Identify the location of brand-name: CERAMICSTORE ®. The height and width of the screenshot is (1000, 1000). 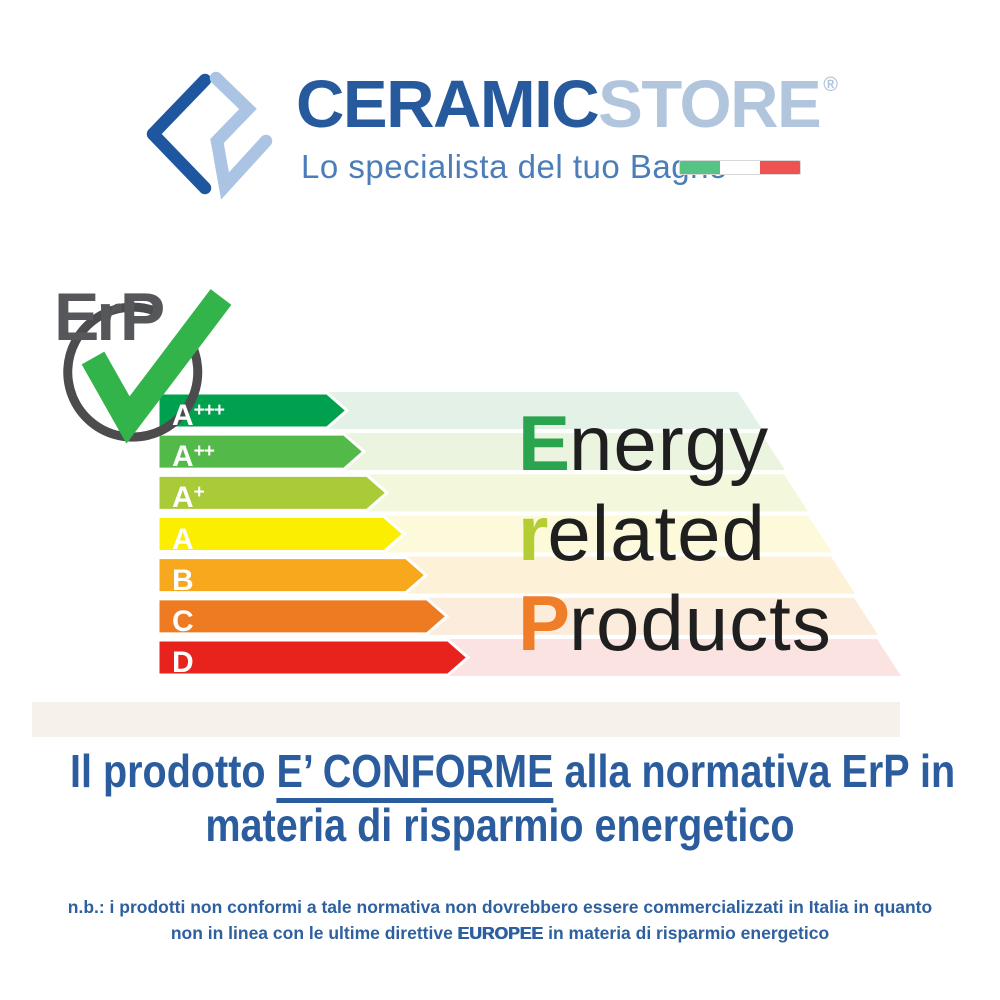
(567, 104).